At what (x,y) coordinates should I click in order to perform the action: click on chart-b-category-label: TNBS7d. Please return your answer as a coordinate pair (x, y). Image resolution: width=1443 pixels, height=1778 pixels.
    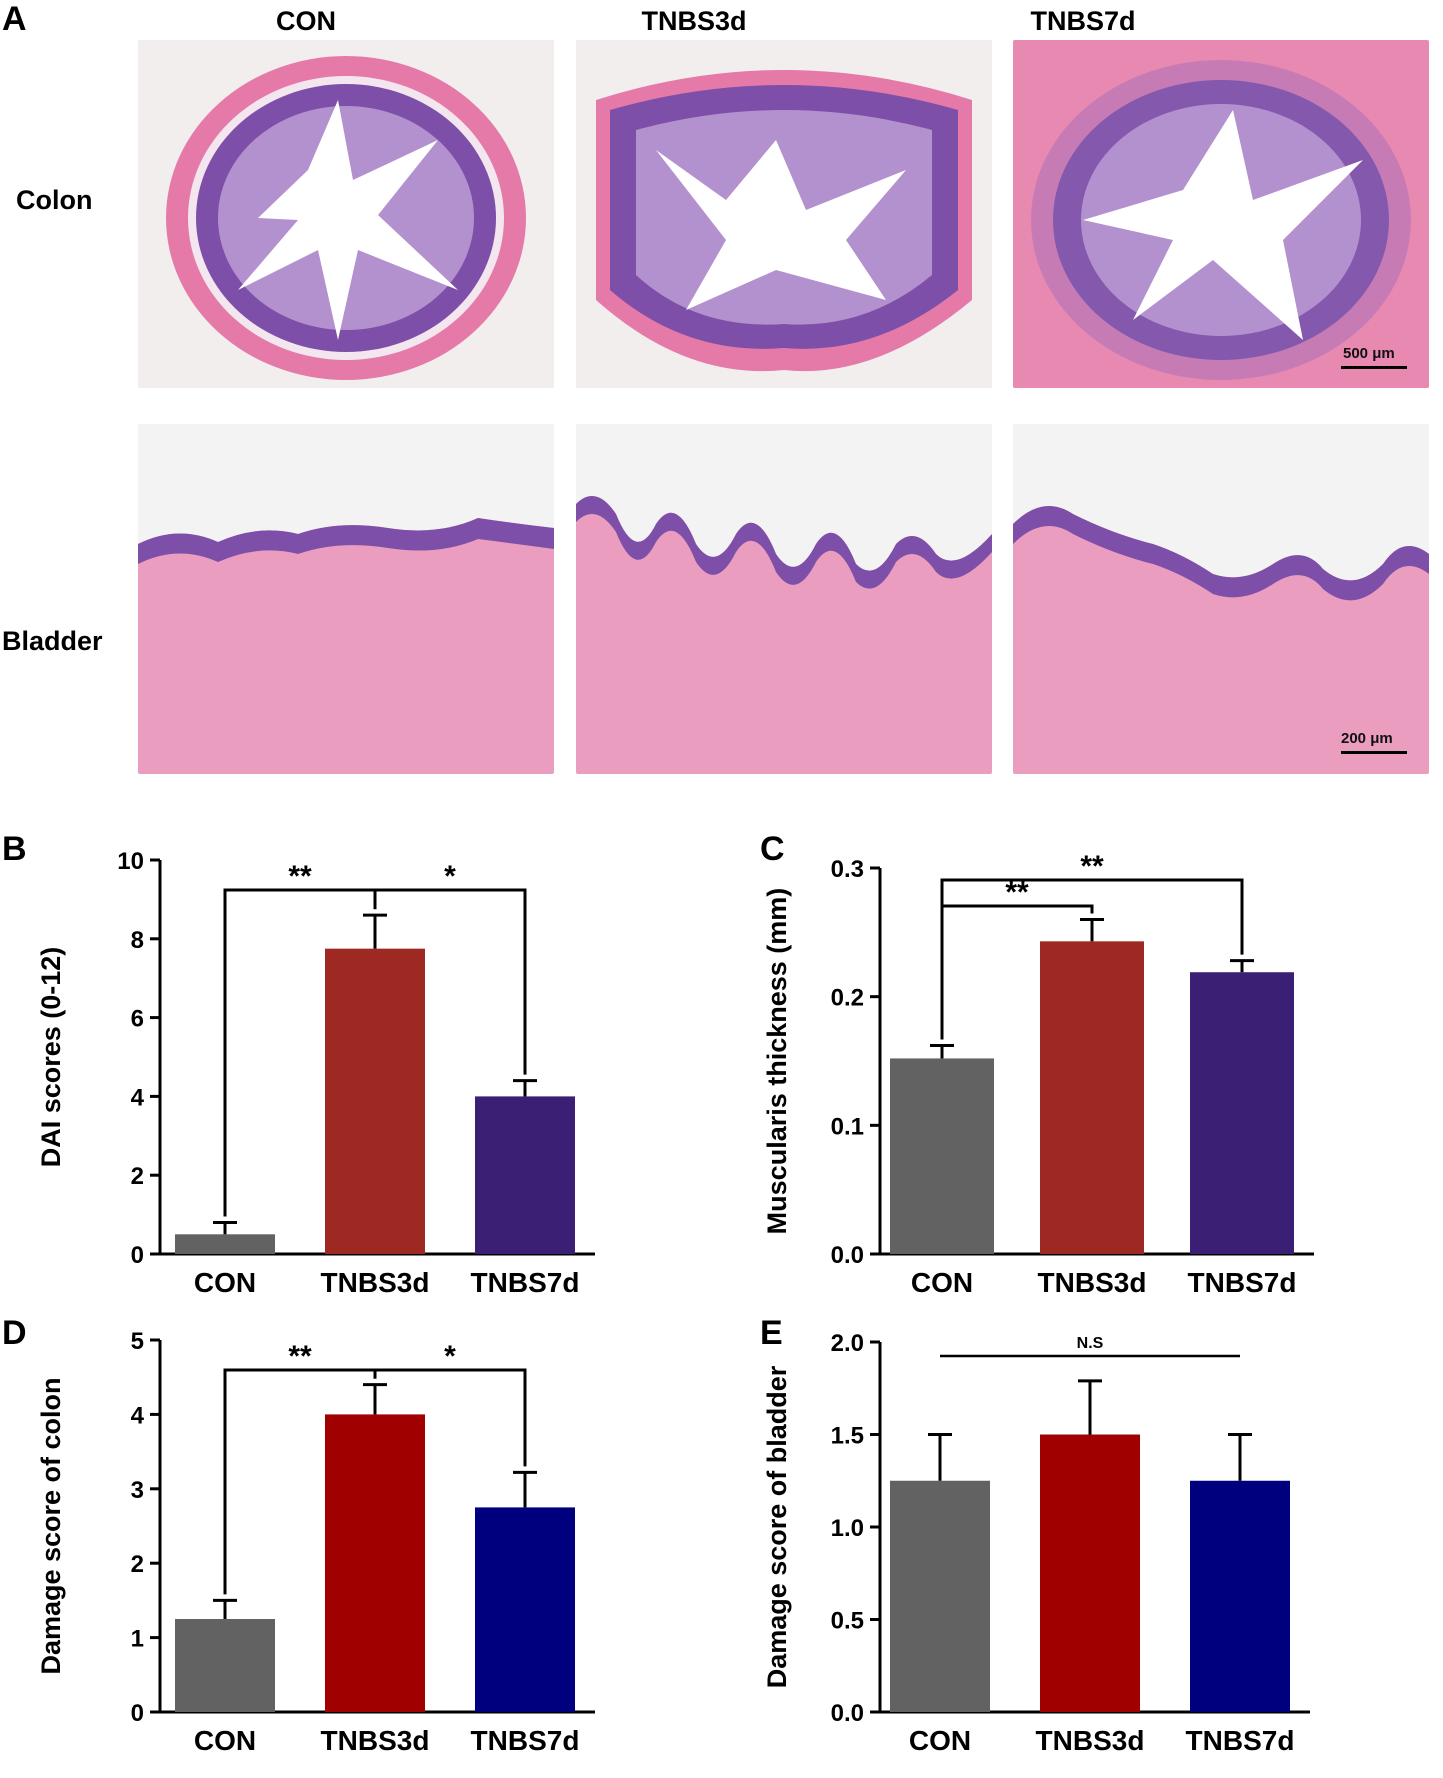
    Looking at the image, I should click on (525, 1282).